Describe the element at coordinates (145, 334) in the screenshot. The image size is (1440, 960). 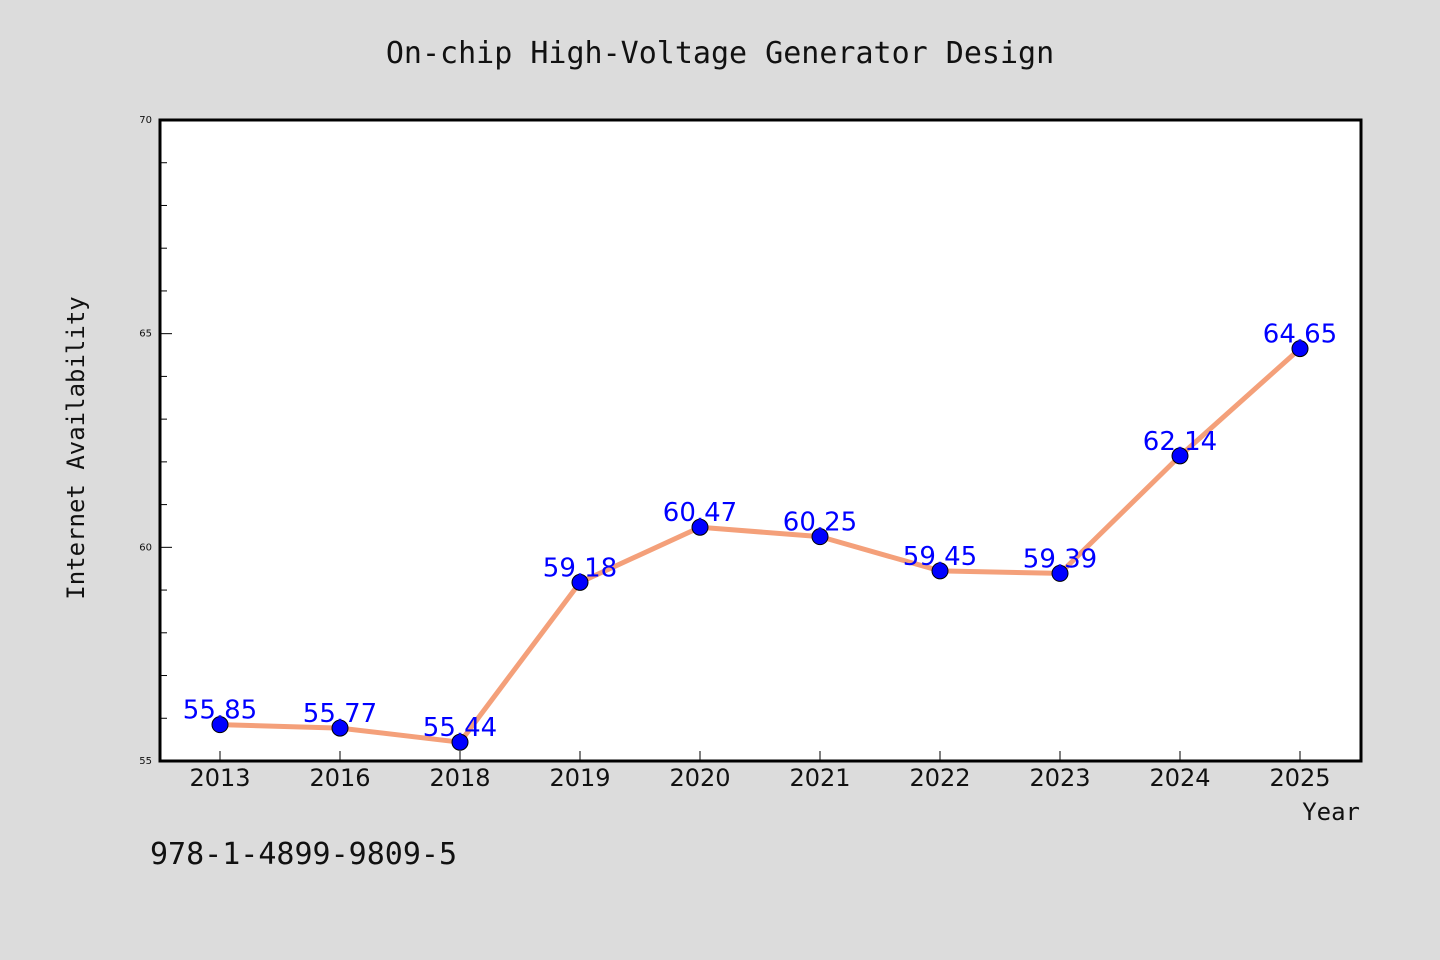
I see `y-tick-label: 65` at that location.